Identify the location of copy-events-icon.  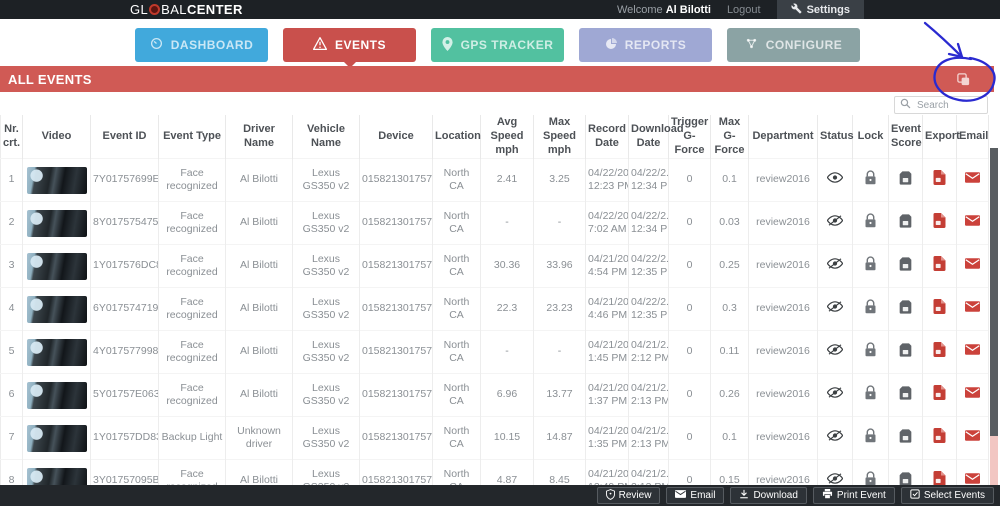
(963, 79).